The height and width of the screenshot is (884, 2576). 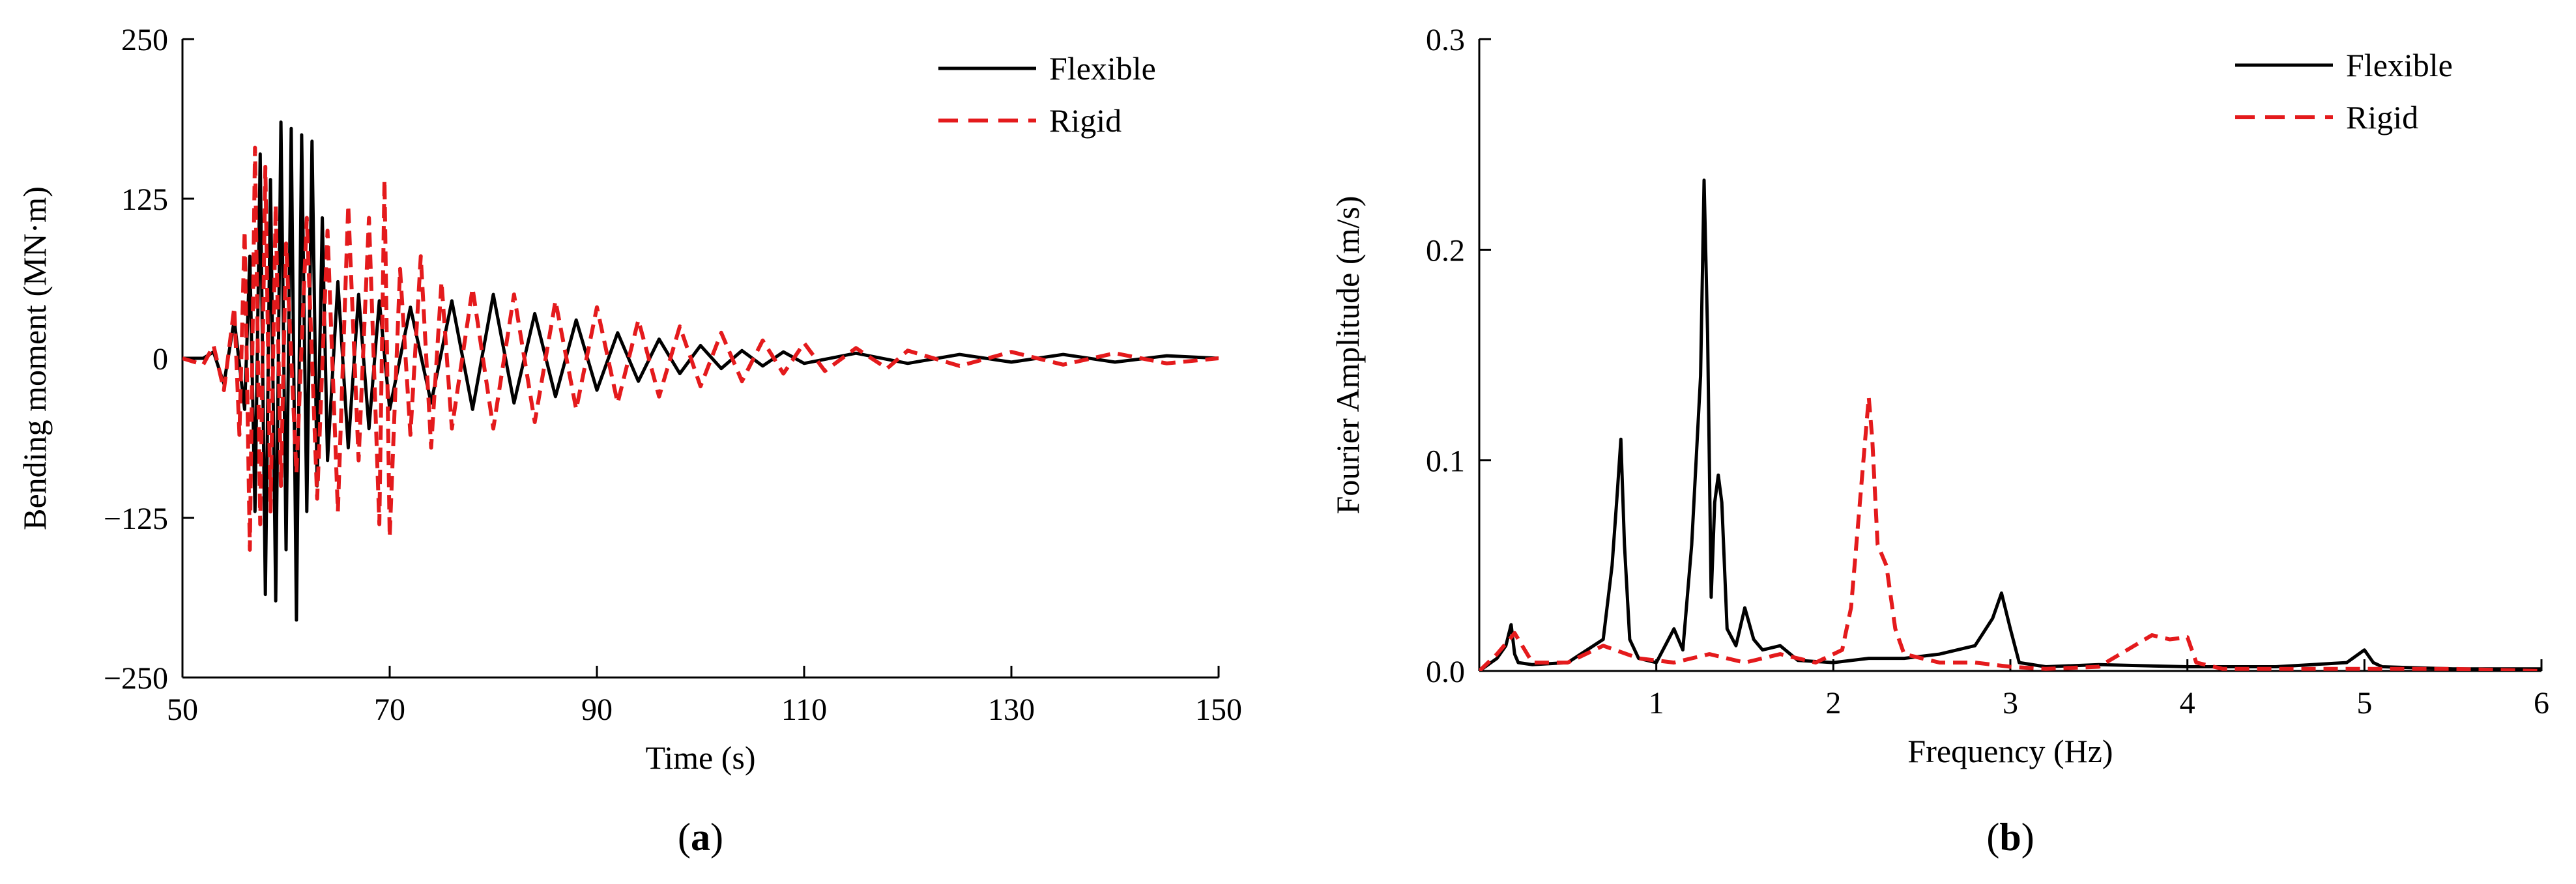 What do you see at coordinates (160, 359) in the screenshot?
I see `y-tick-label: 0` at bounding box center [160, 359].